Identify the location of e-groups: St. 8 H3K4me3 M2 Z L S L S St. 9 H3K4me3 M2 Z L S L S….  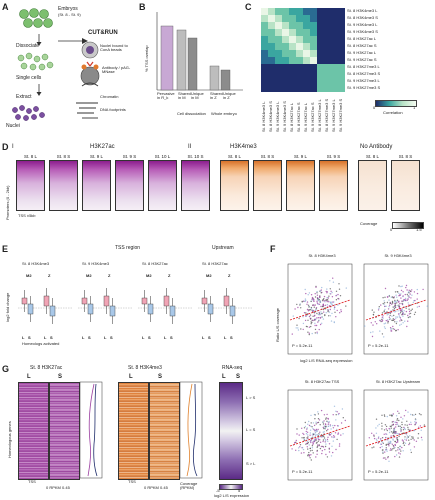
(143, 304).